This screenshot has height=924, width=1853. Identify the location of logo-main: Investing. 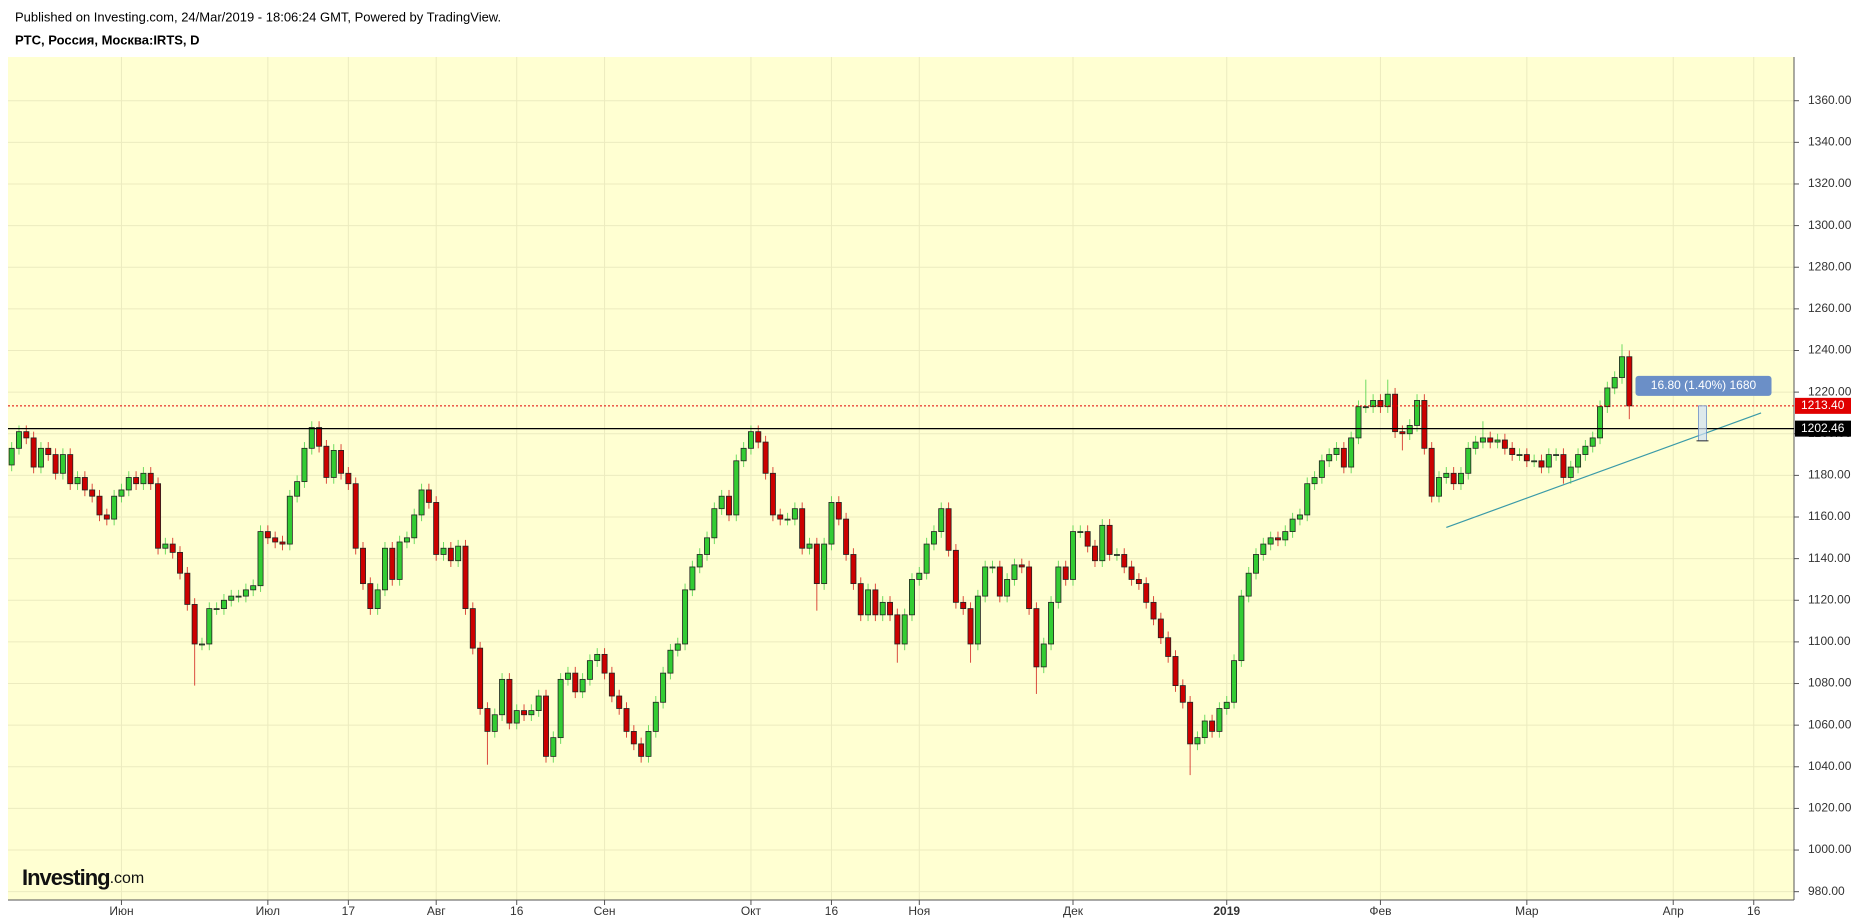
(66, 877).